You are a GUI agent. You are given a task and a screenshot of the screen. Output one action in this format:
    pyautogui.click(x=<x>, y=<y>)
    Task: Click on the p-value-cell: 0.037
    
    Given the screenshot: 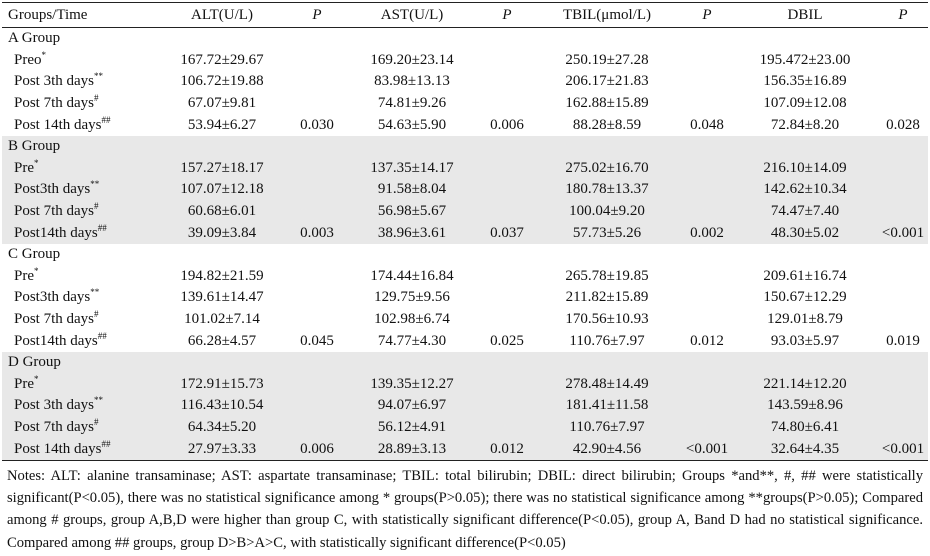 What is the action you would take?
    pyautogui.click(x=507, y=233)
    